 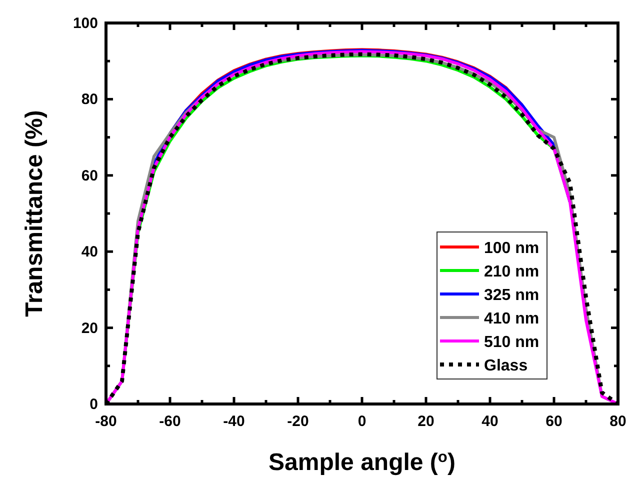 What do you see at coordinates (34, 213) in the screenshot?
I see `y-axis-title: Transmittance (%)` at bounding box center [34, 213].